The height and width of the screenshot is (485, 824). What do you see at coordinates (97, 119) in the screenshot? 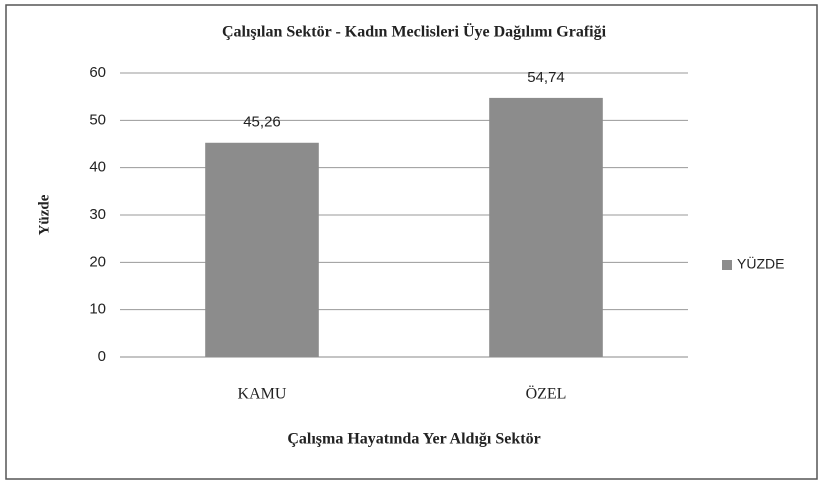
I see `y-tick-label: 50` at bounding box center [97, 119].